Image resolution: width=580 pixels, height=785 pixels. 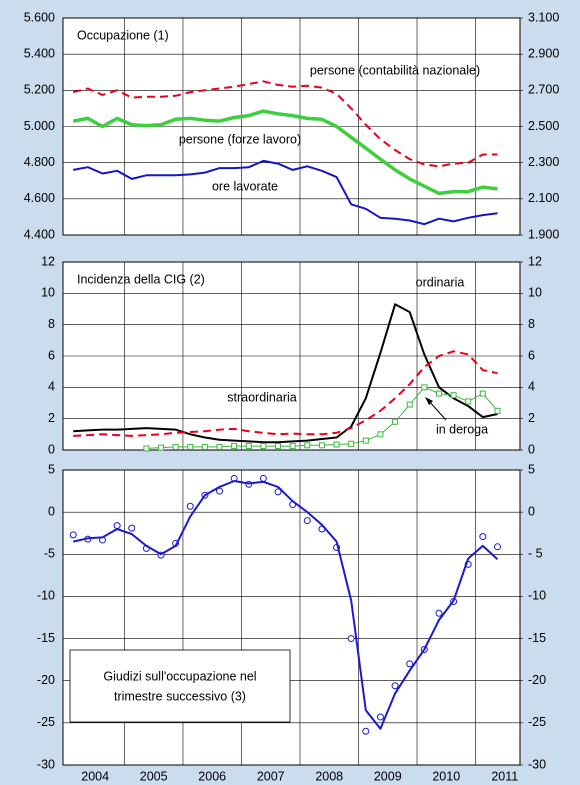 I want to click on y2-tick-label: 5, so click(x=531, y=469).